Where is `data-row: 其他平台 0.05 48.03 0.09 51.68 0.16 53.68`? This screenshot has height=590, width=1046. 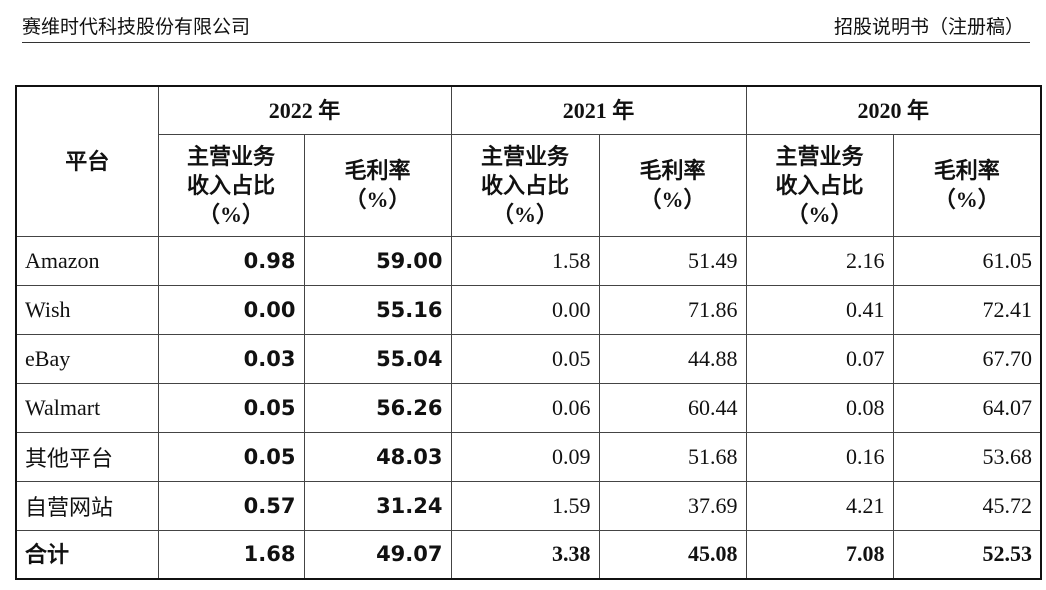 data-row: 其他平台 0.05 48.03 0.09 51.68 0.16 53.68 is located at coordinates (528, 456).